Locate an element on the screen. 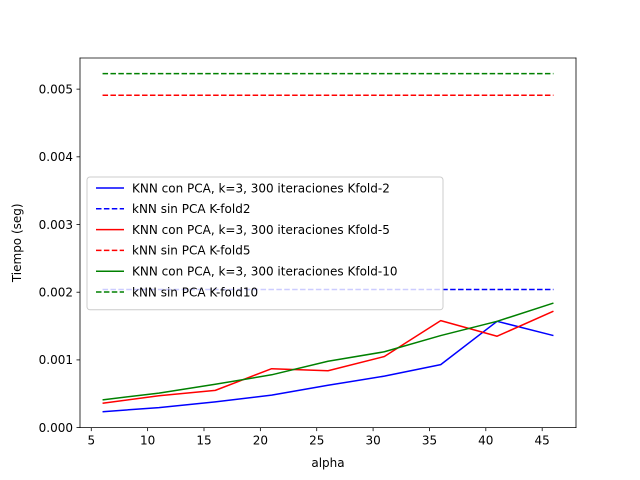  y-tick-label: 0.002 is located at coordinates (56, 293).